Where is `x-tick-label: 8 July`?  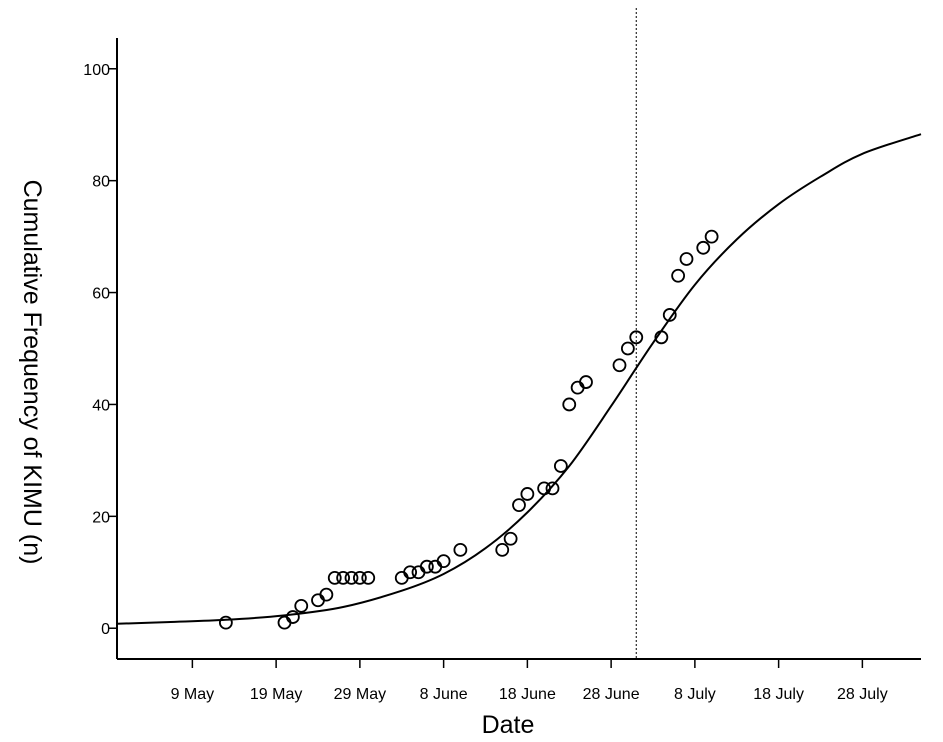 x-tick-label: 8 July is located at coordinates (695, 694).